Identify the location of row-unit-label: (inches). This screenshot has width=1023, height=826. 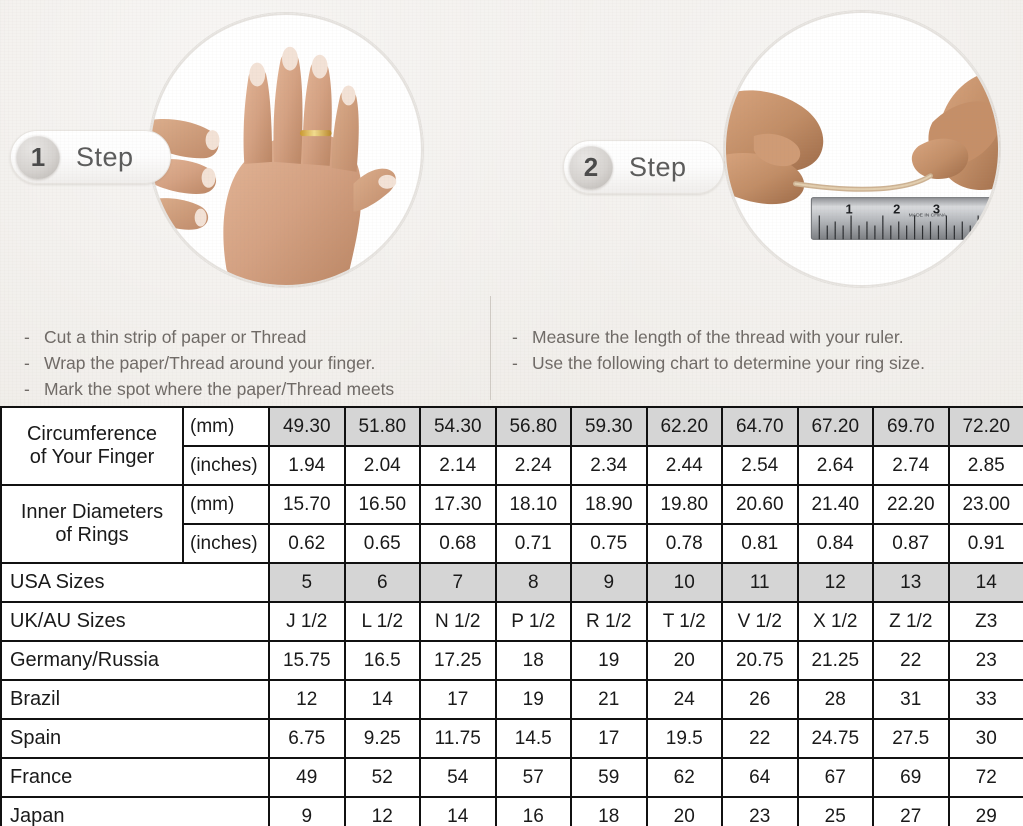
(226, 465).